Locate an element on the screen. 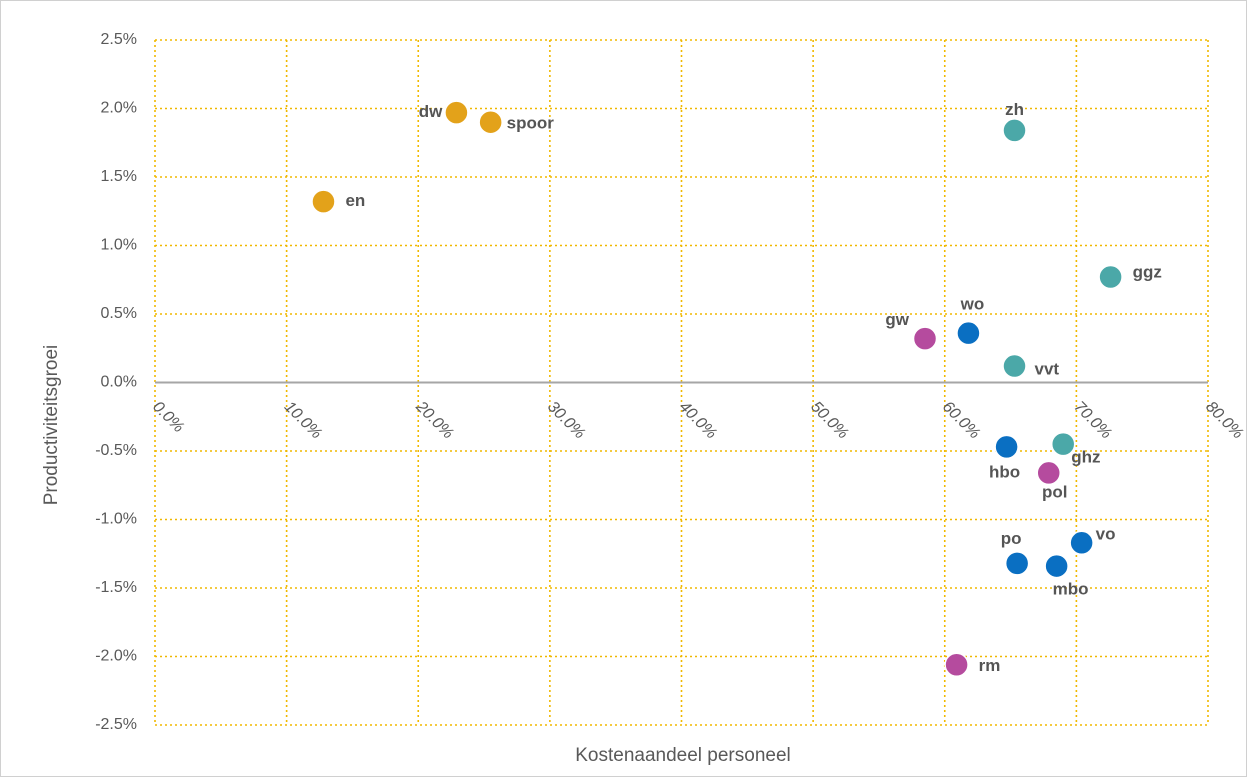 Image resolution: width=1247 pixels, height=777 pixels. y-tick-label: 1.5% is located at coordinates (119, 176).